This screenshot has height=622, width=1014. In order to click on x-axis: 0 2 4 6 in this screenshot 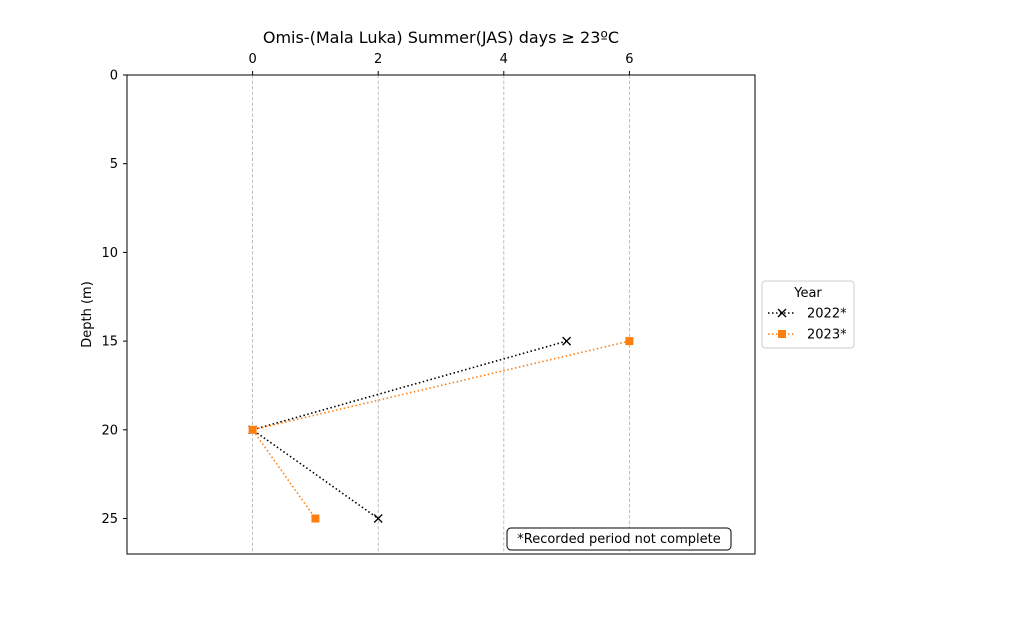, I will do `click(441, 63)`.